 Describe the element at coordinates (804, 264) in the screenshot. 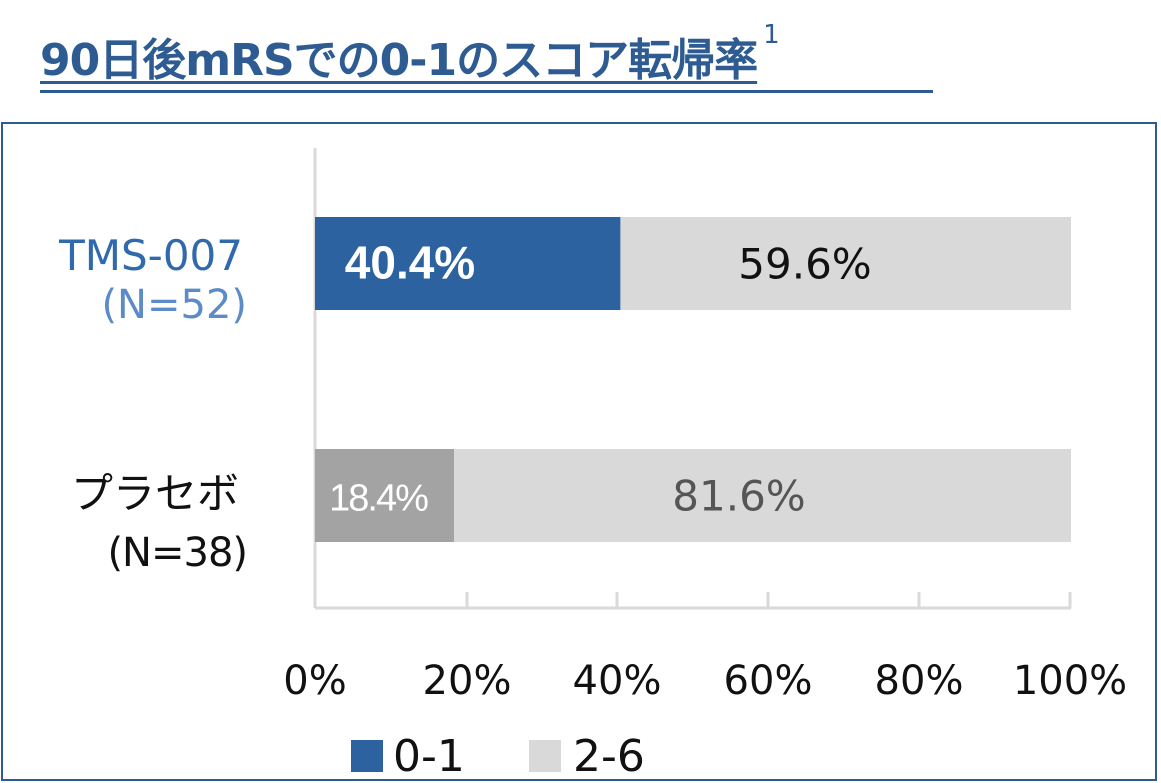

I see `data-label-2-6-1: 59.6%` at that location.